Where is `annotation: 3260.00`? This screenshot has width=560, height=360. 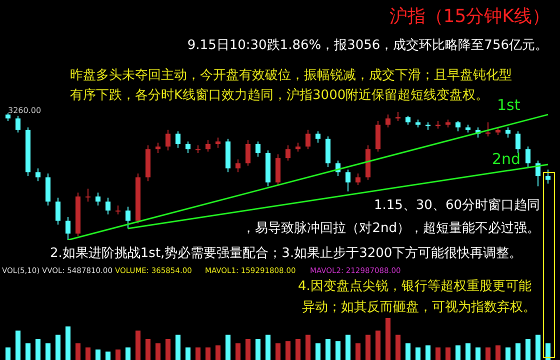
annotation: 3260.00 is located at coordinates (25, 110).